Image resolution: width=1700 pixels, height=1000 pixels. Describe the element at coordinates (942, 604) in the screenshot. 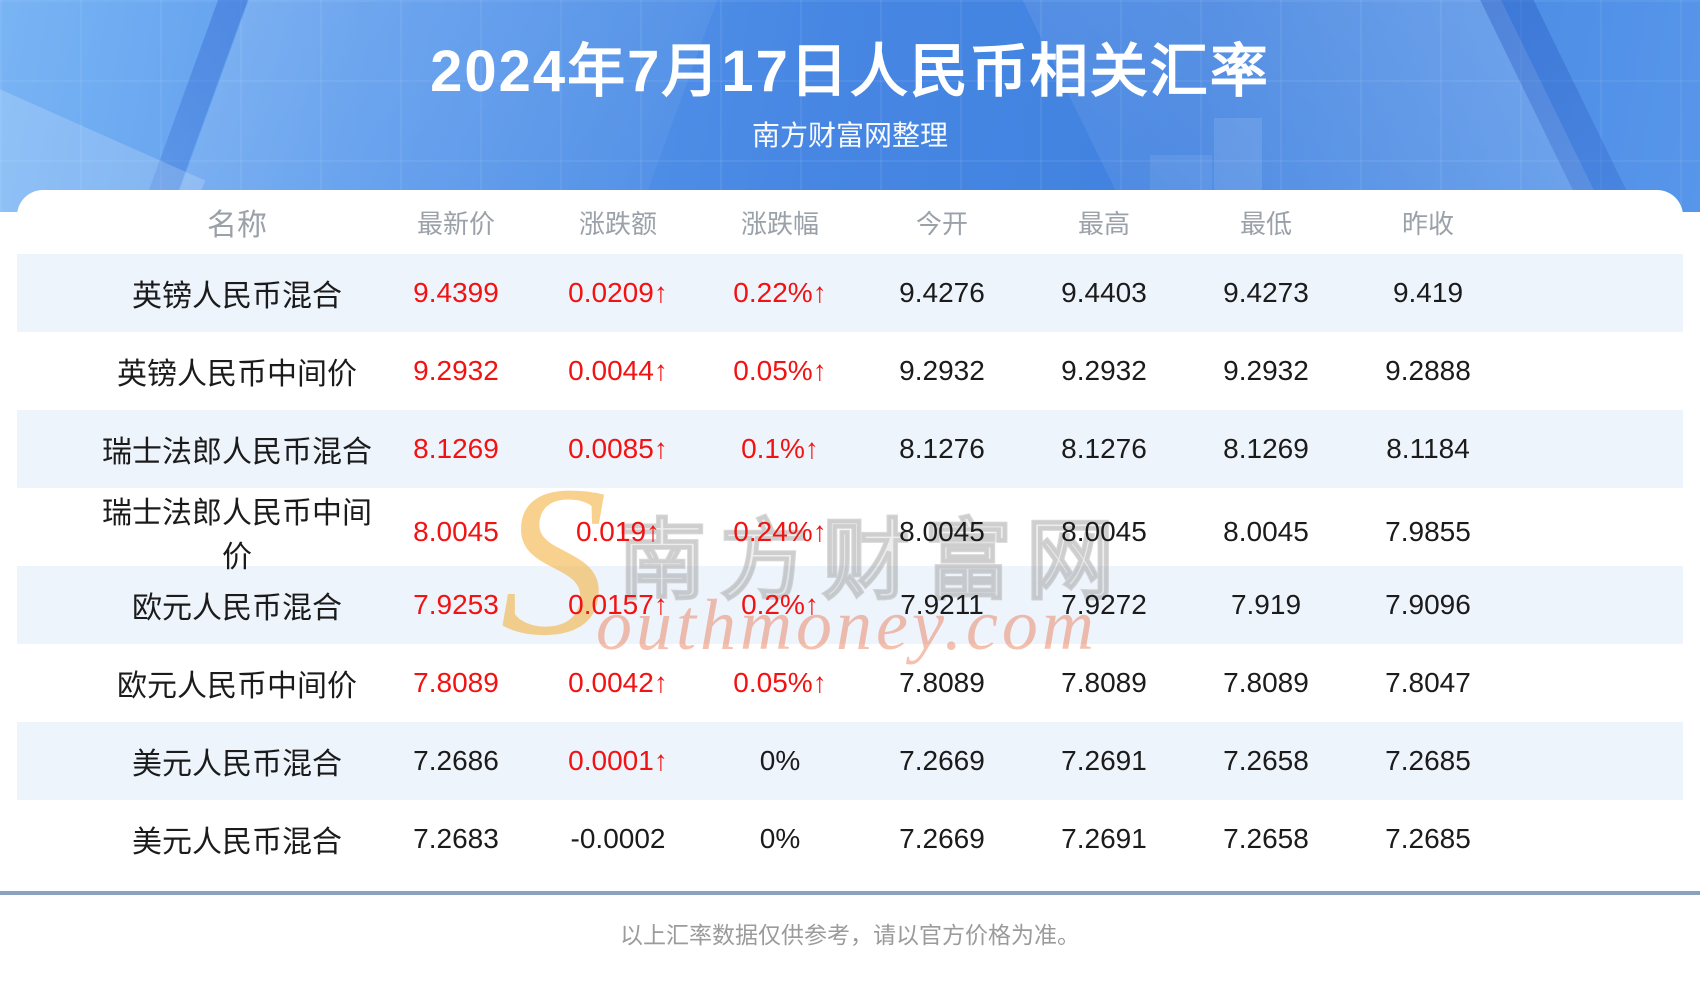

I see `cell-open: 7.9211` at that location.